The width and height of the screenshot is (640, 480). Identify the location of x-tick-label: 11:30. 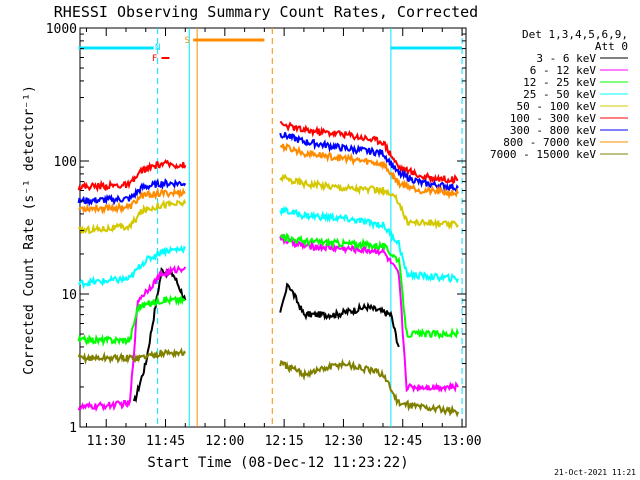
(106, 441).